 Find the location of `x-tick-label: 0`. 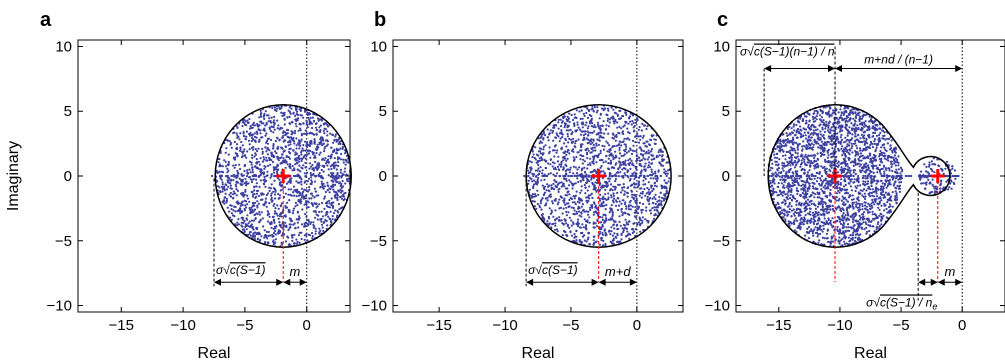

x-tick-label: 0 is located at coordinates (637, 325).